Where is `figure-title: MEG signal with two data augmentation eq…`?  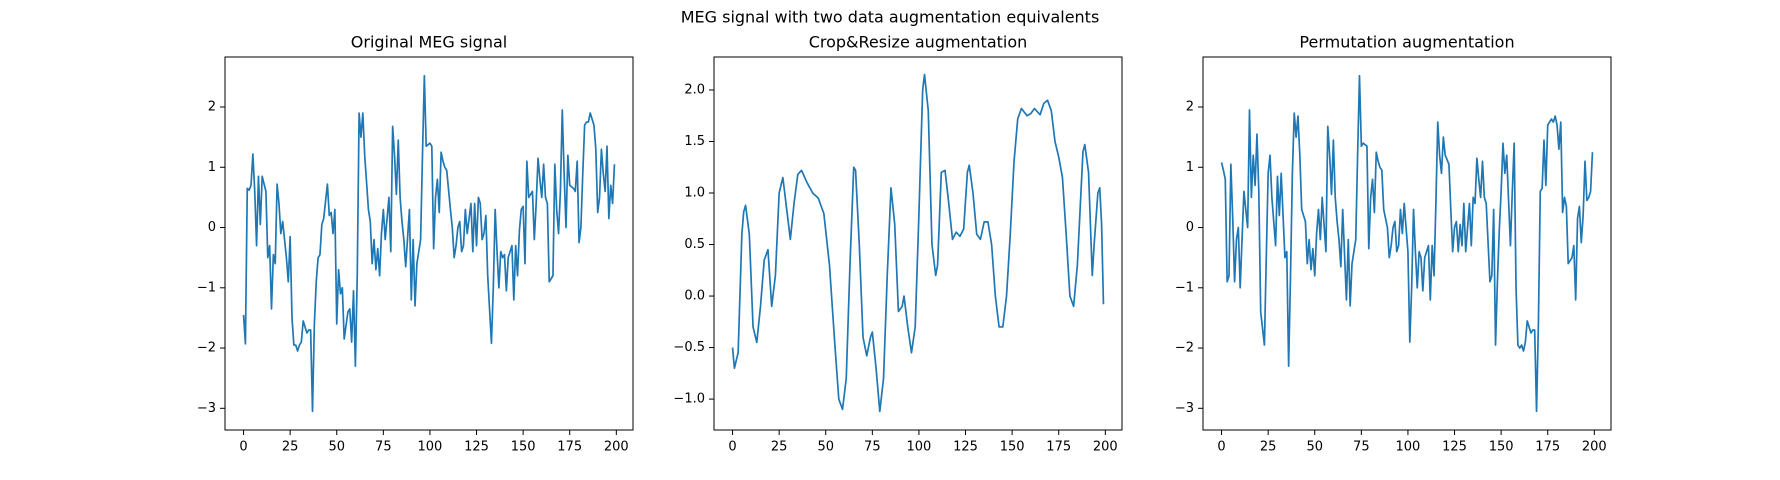
figure-title: MEG signal with two data augmentation eq… is located at coordinates (890, 17).